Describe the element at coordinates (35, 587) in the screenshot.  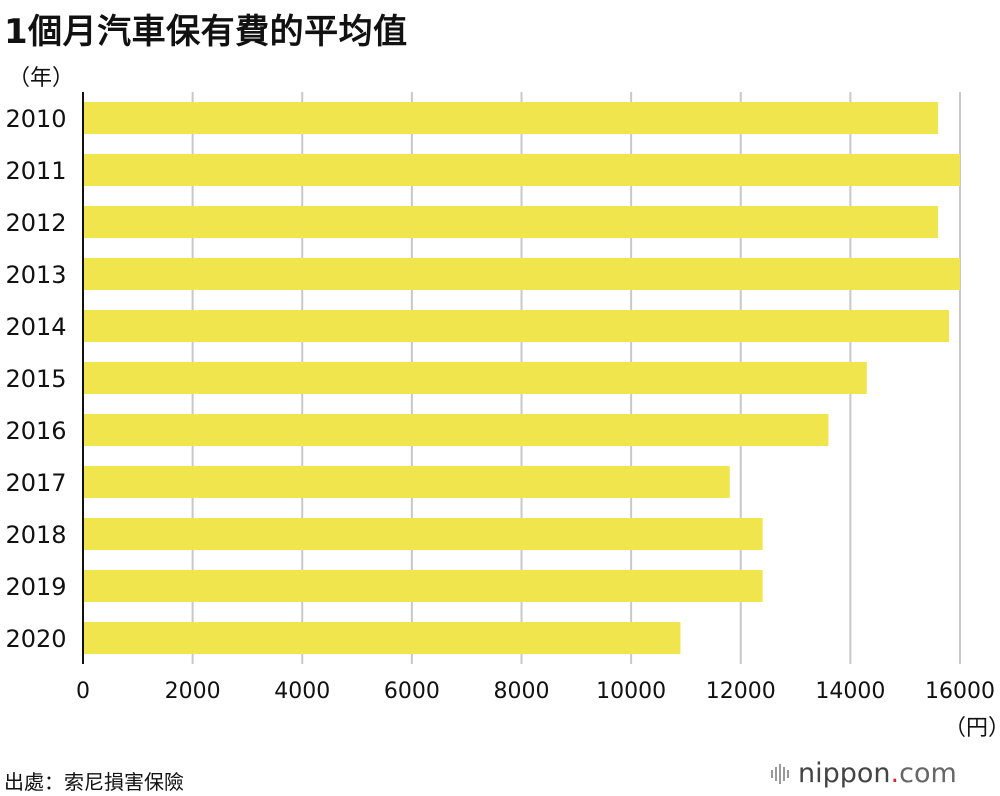
I see `y-tick-label: 2019` at that location.